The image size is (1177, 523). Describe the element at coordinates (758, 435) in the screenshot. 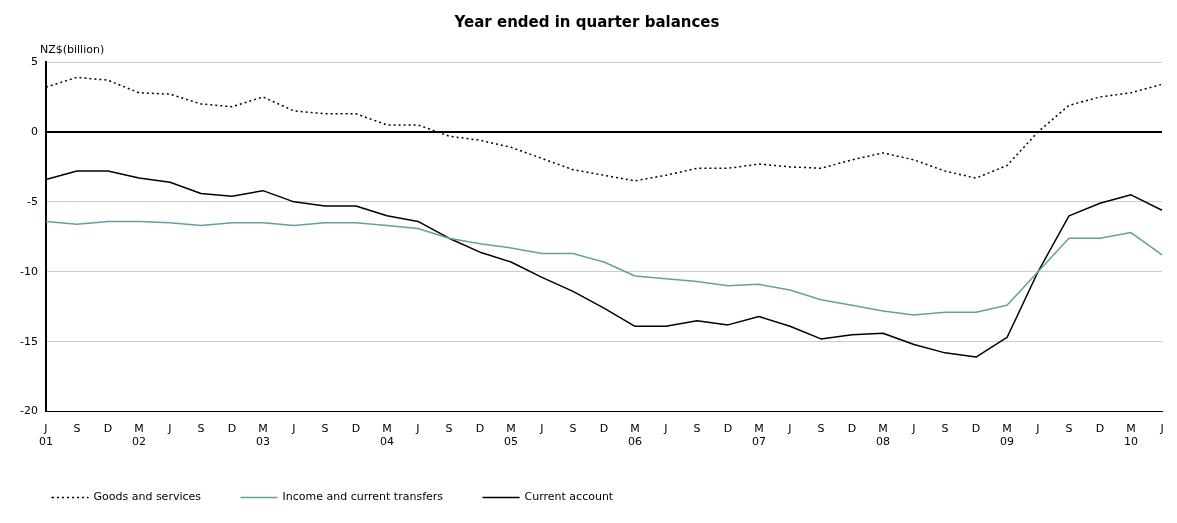

I see `x-tick-label: M 07` at that location.